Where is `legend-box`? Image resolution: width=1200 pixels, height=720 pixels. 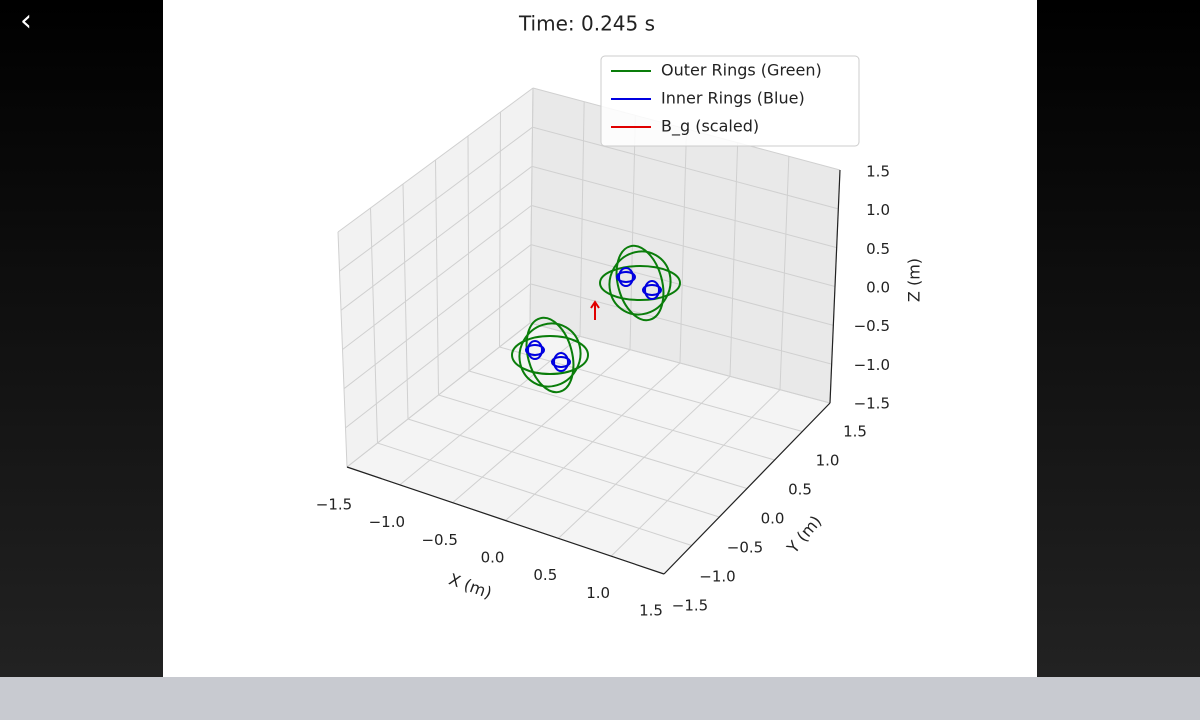
legend-box is located at coordinates (730, 101).